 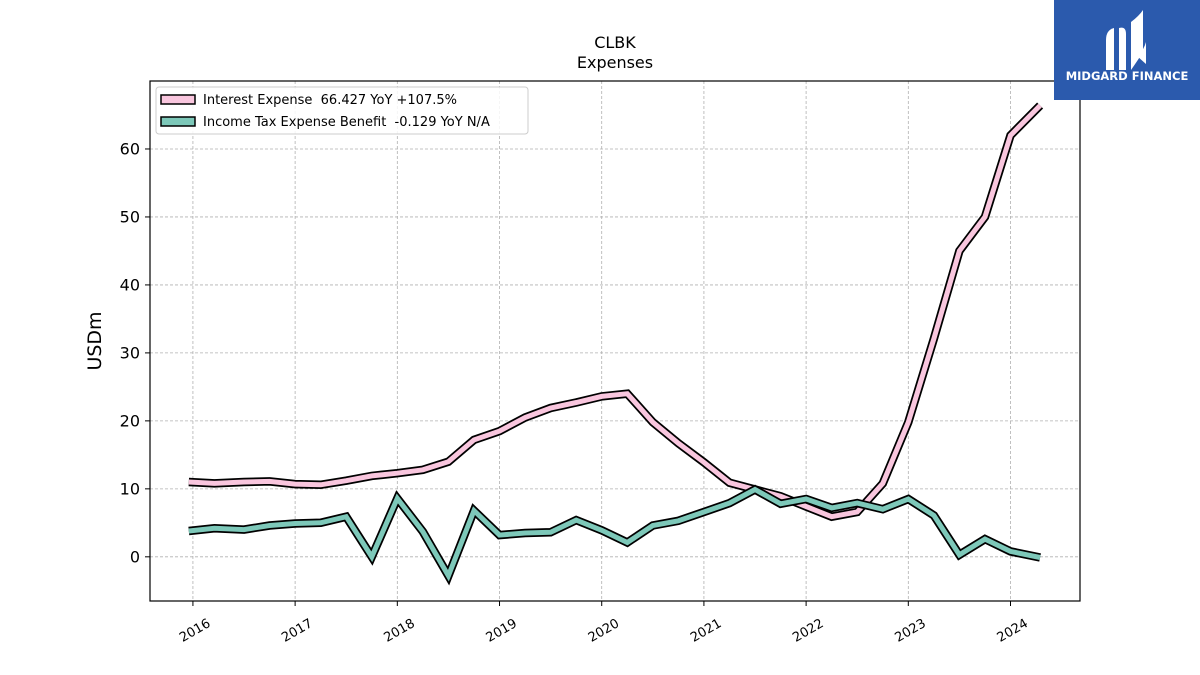 What do you see at coordinates (615, 42) in the screenshot?
I see `chart-title: CLBK` at bounding box center [615, 42].